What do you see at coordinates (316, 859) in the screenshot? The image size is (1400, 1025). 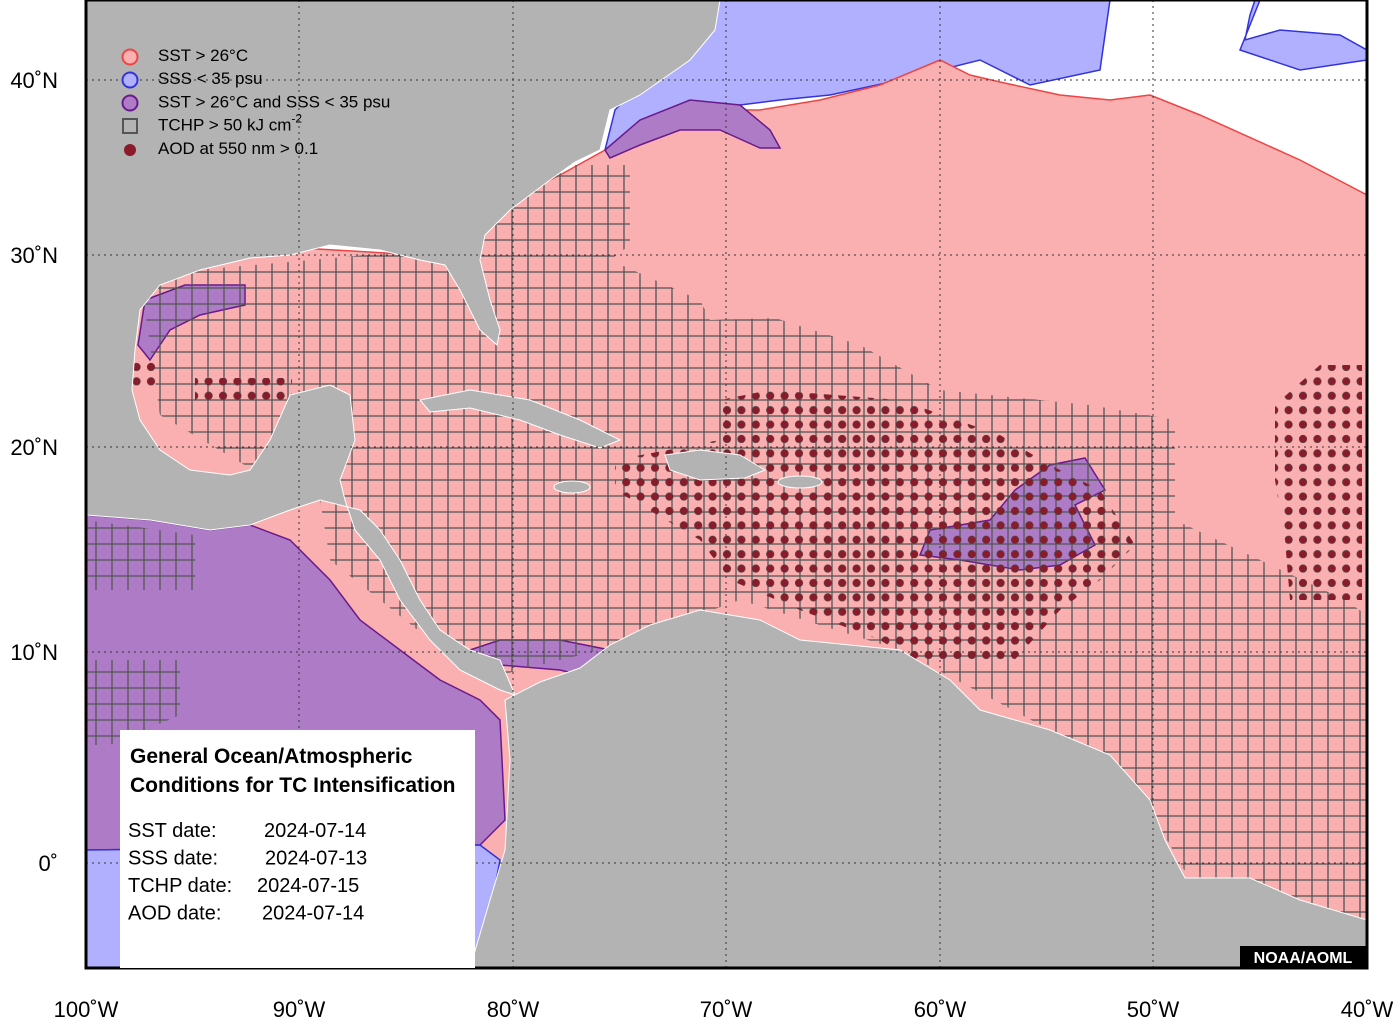 I see `date-value: 2024-07-13` at bounding box center [316, 859].